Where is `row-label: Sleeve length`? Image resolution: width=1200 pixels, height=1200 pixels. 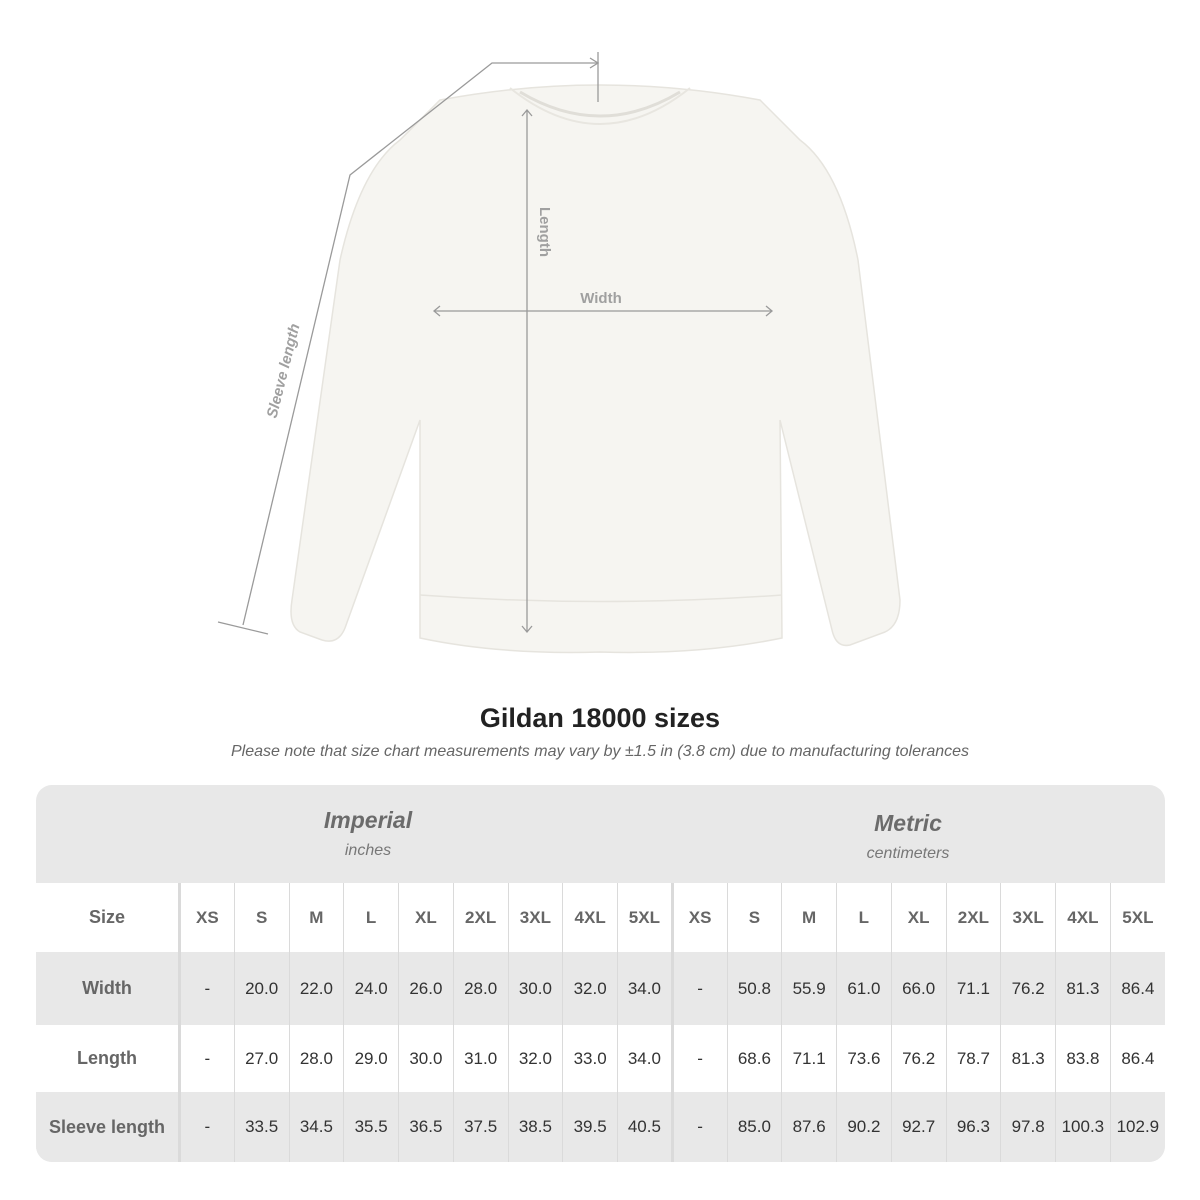
row-label: Sleeve length is located at coordinates (108, 1127).